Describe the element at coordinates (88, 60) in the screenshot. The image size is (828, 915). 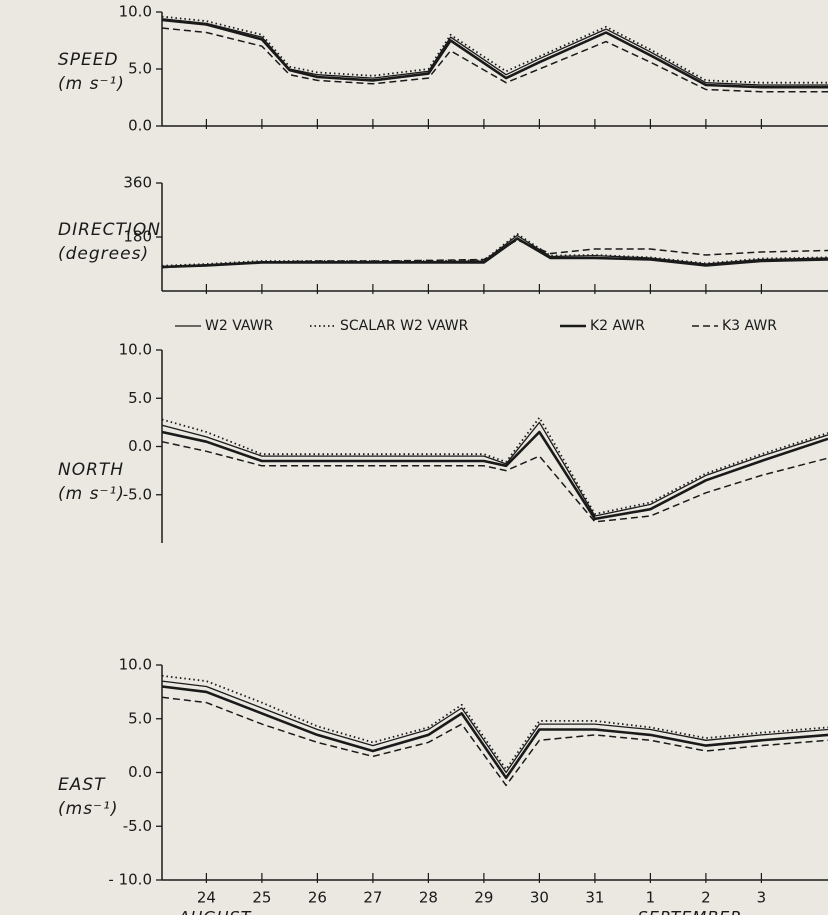
I see `y-axis-label: SPEED` at that location.